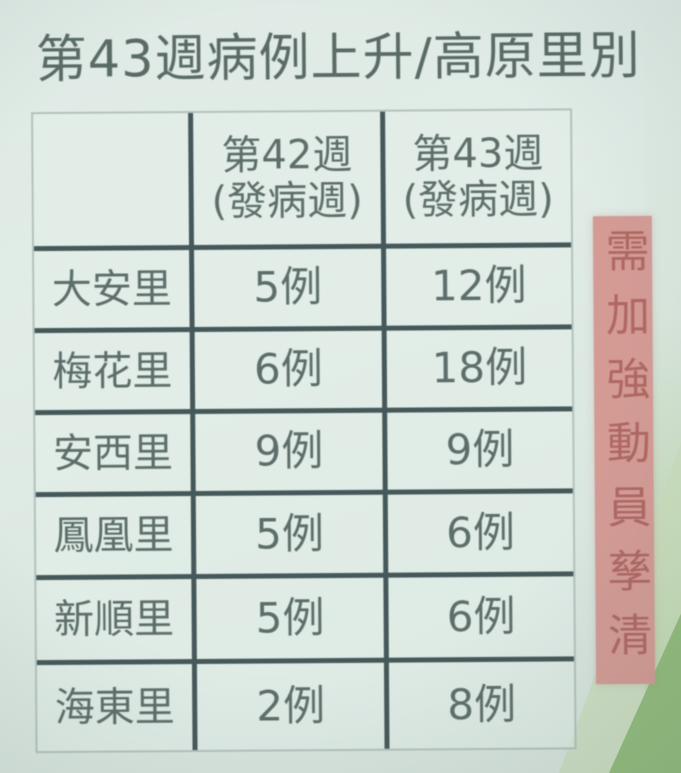 This screenshot has height=773, width=681. Describe the element at coordinates (480, 448) in the screenshot. I see `count-cell-w43: 9例` at that location.